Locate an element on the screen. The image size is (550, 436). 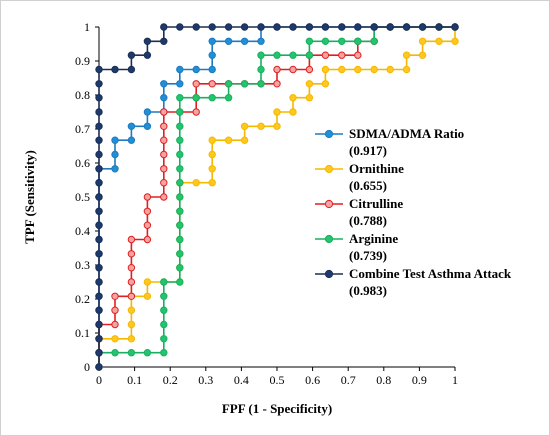
legend-auc: (0.655) is located at coordinates (368, 185).